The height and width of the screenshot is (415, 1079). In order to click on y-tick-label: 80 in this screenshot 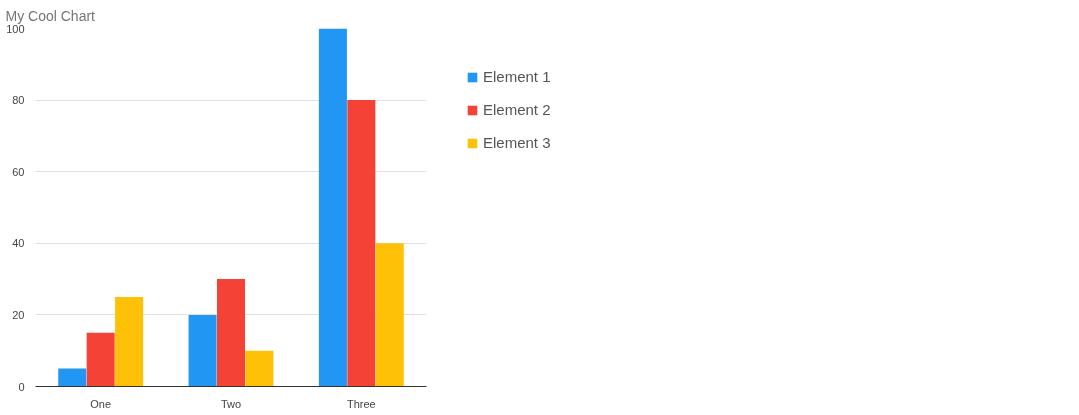, I will do `click(18, 100)`.